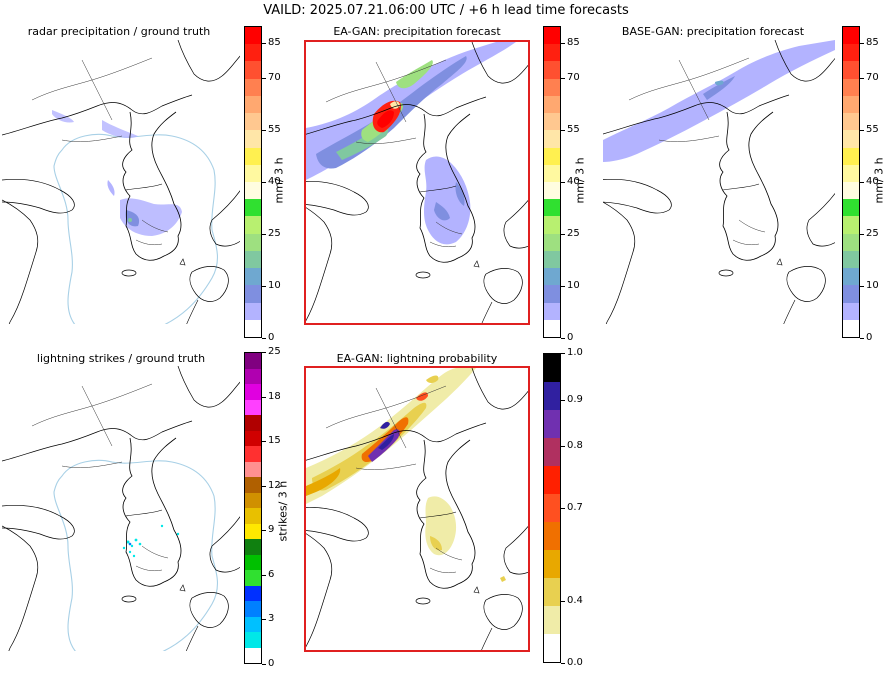 The height and width of the screenshot is (674, 892). Describe the element at coordinates (274, 351) in the screenshot. I see `colorbar-tick-label: 25` at that location.